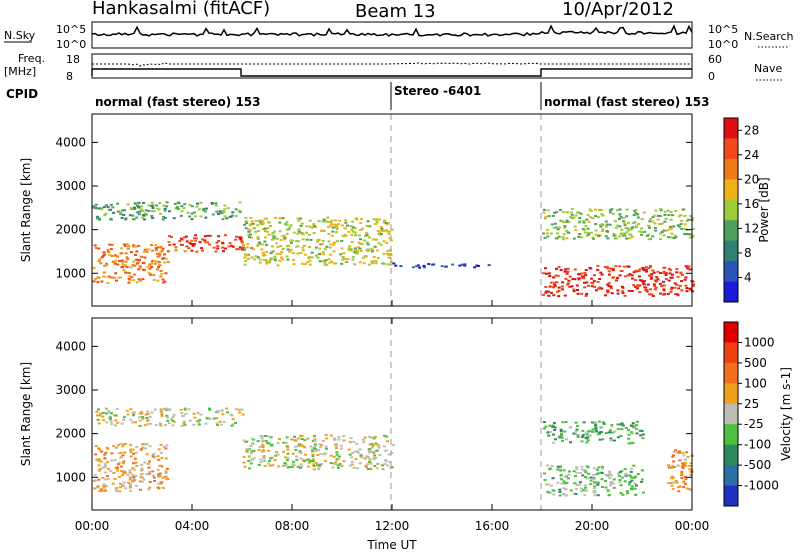 Image resolution: width=800 pixels, height=558 pixels. Describe the element at coordinates (715, 59) in the screenshot. I see `nave-tick-top: 60` at that location.